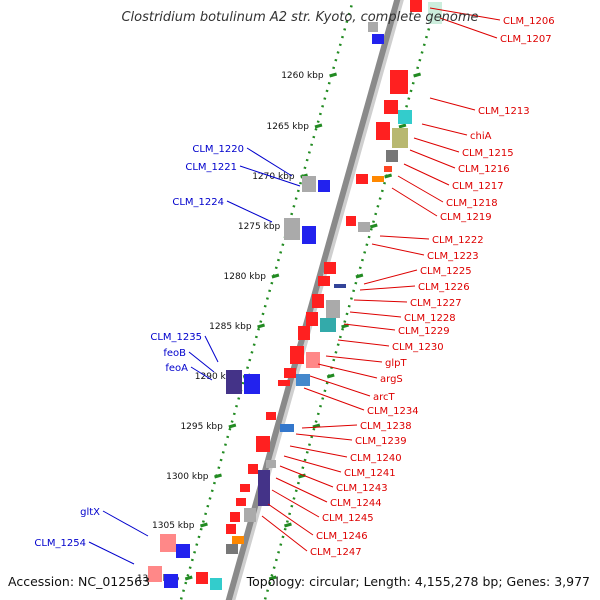 This screenshot has height=600, width=600. What do you see at coordinates (384, 397) in the screenshot?
I see `forward-gene-label-arct: arcT` at bounding box center [384, 397].